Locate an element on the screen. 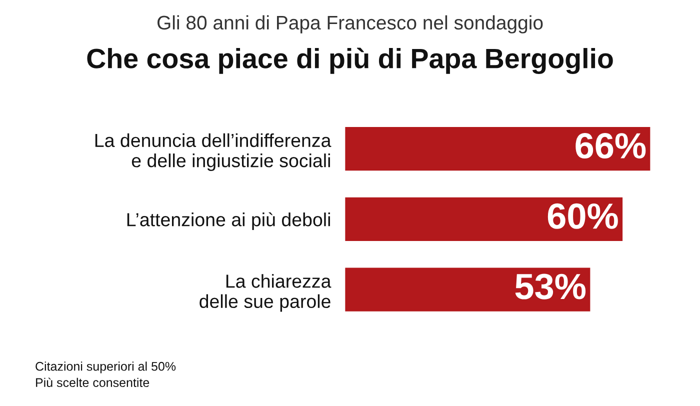 The width and height of the screenshot is (700, 406). text: Citazioni superiori al 50% is located at coordinates (106, 368).